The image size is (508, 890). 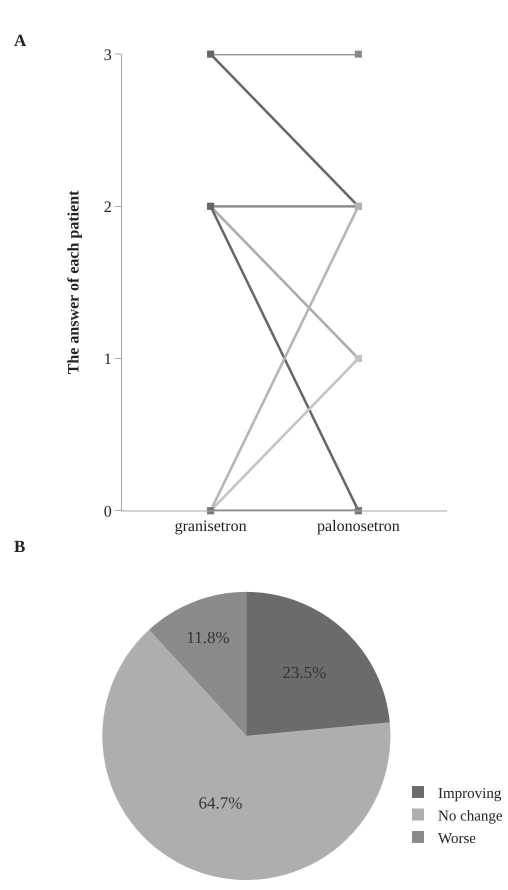 I want to click on data-label: 64.7%, so click(x=220, y=803).